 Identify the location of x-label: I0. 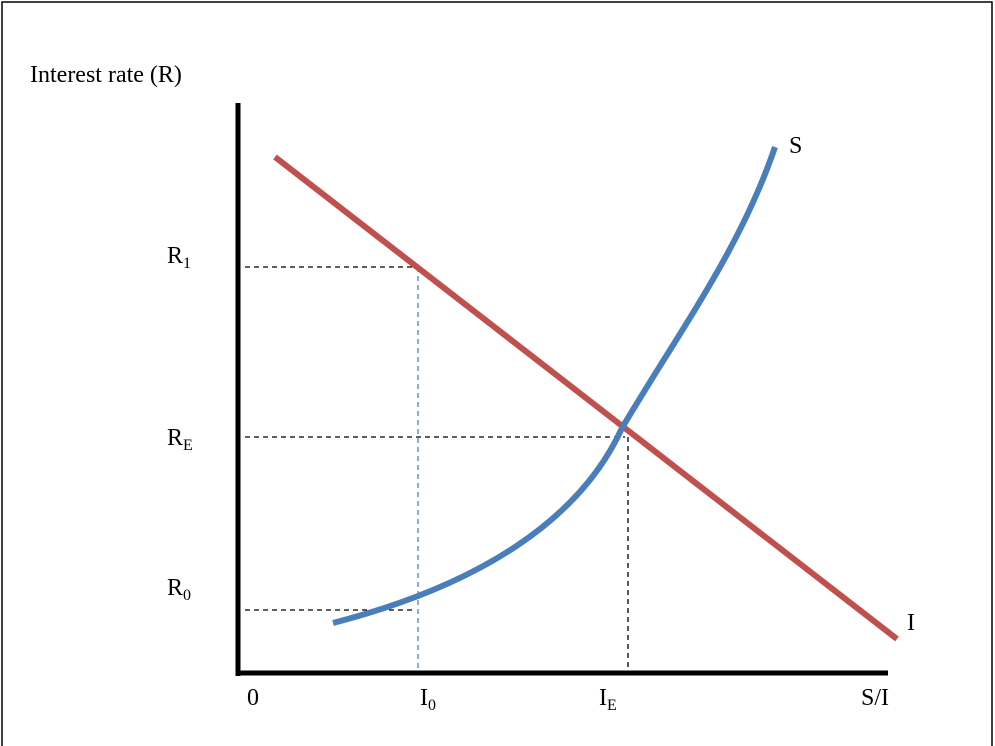
(428, 699).